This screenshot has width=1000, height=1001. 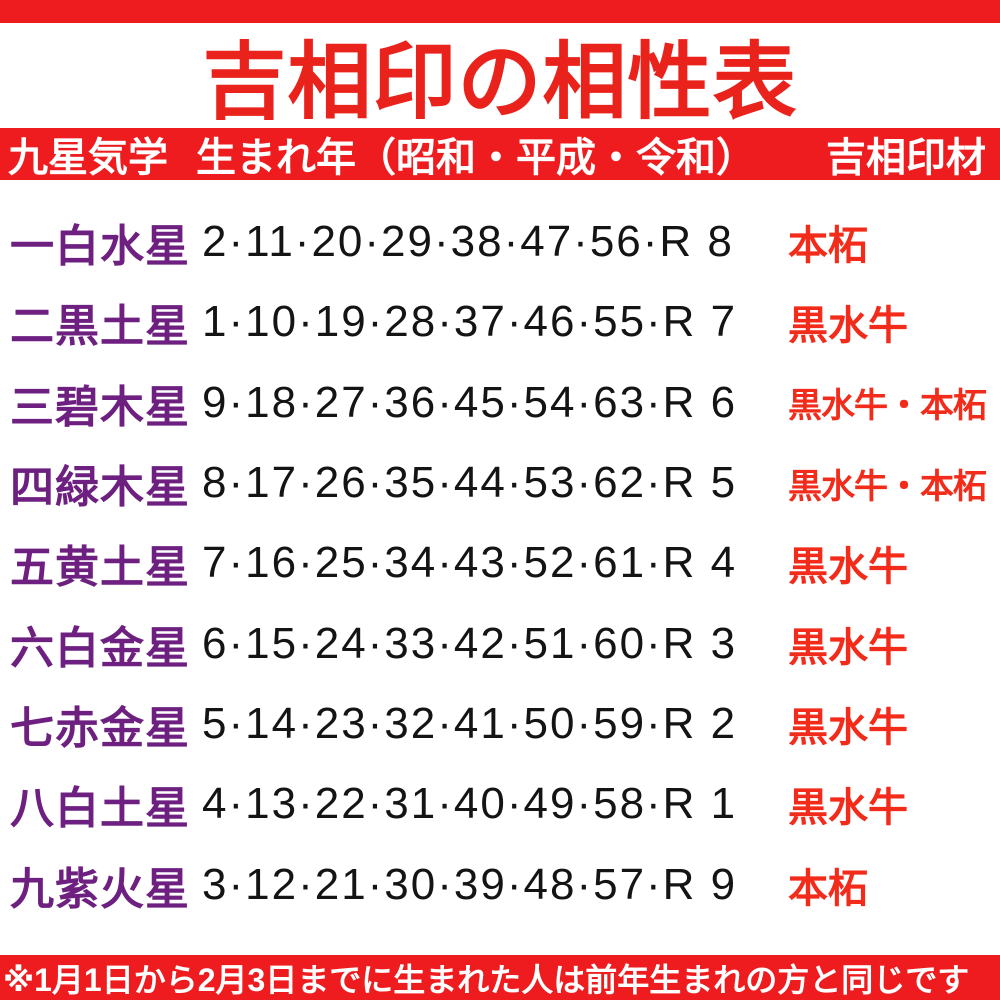 I want to click on table-header-bar: 九星気学 生まれ年（昭和・平成・令和） 吉相印材, so click(x=500, y=154).